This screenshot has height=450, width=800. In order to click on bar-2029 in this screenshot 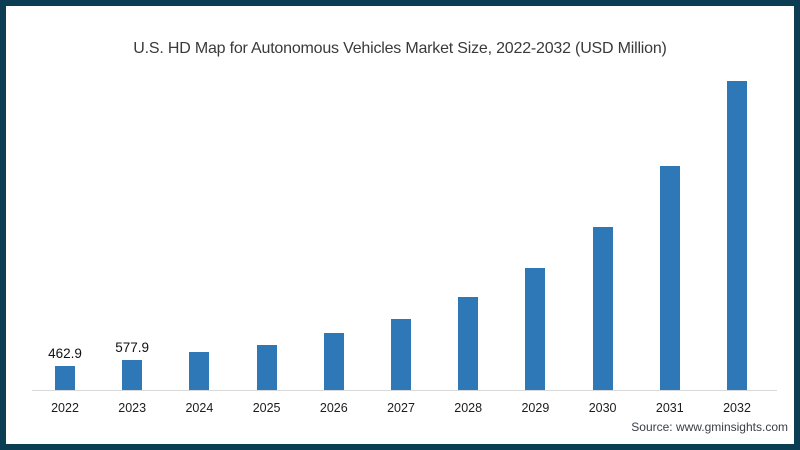, I will do `click(535, 328)`.